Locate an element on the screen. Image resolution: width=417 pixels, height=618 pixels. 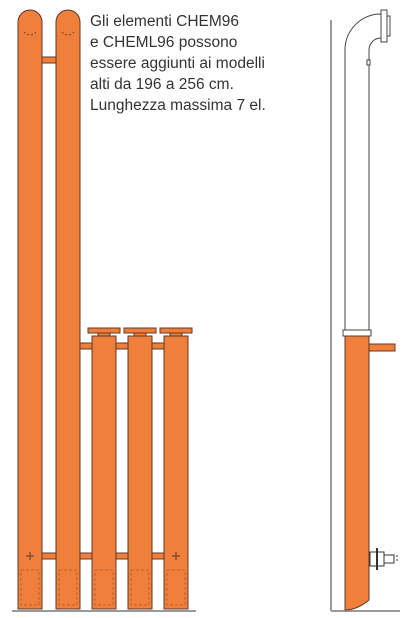
marker is located at coordinates (103, 556).